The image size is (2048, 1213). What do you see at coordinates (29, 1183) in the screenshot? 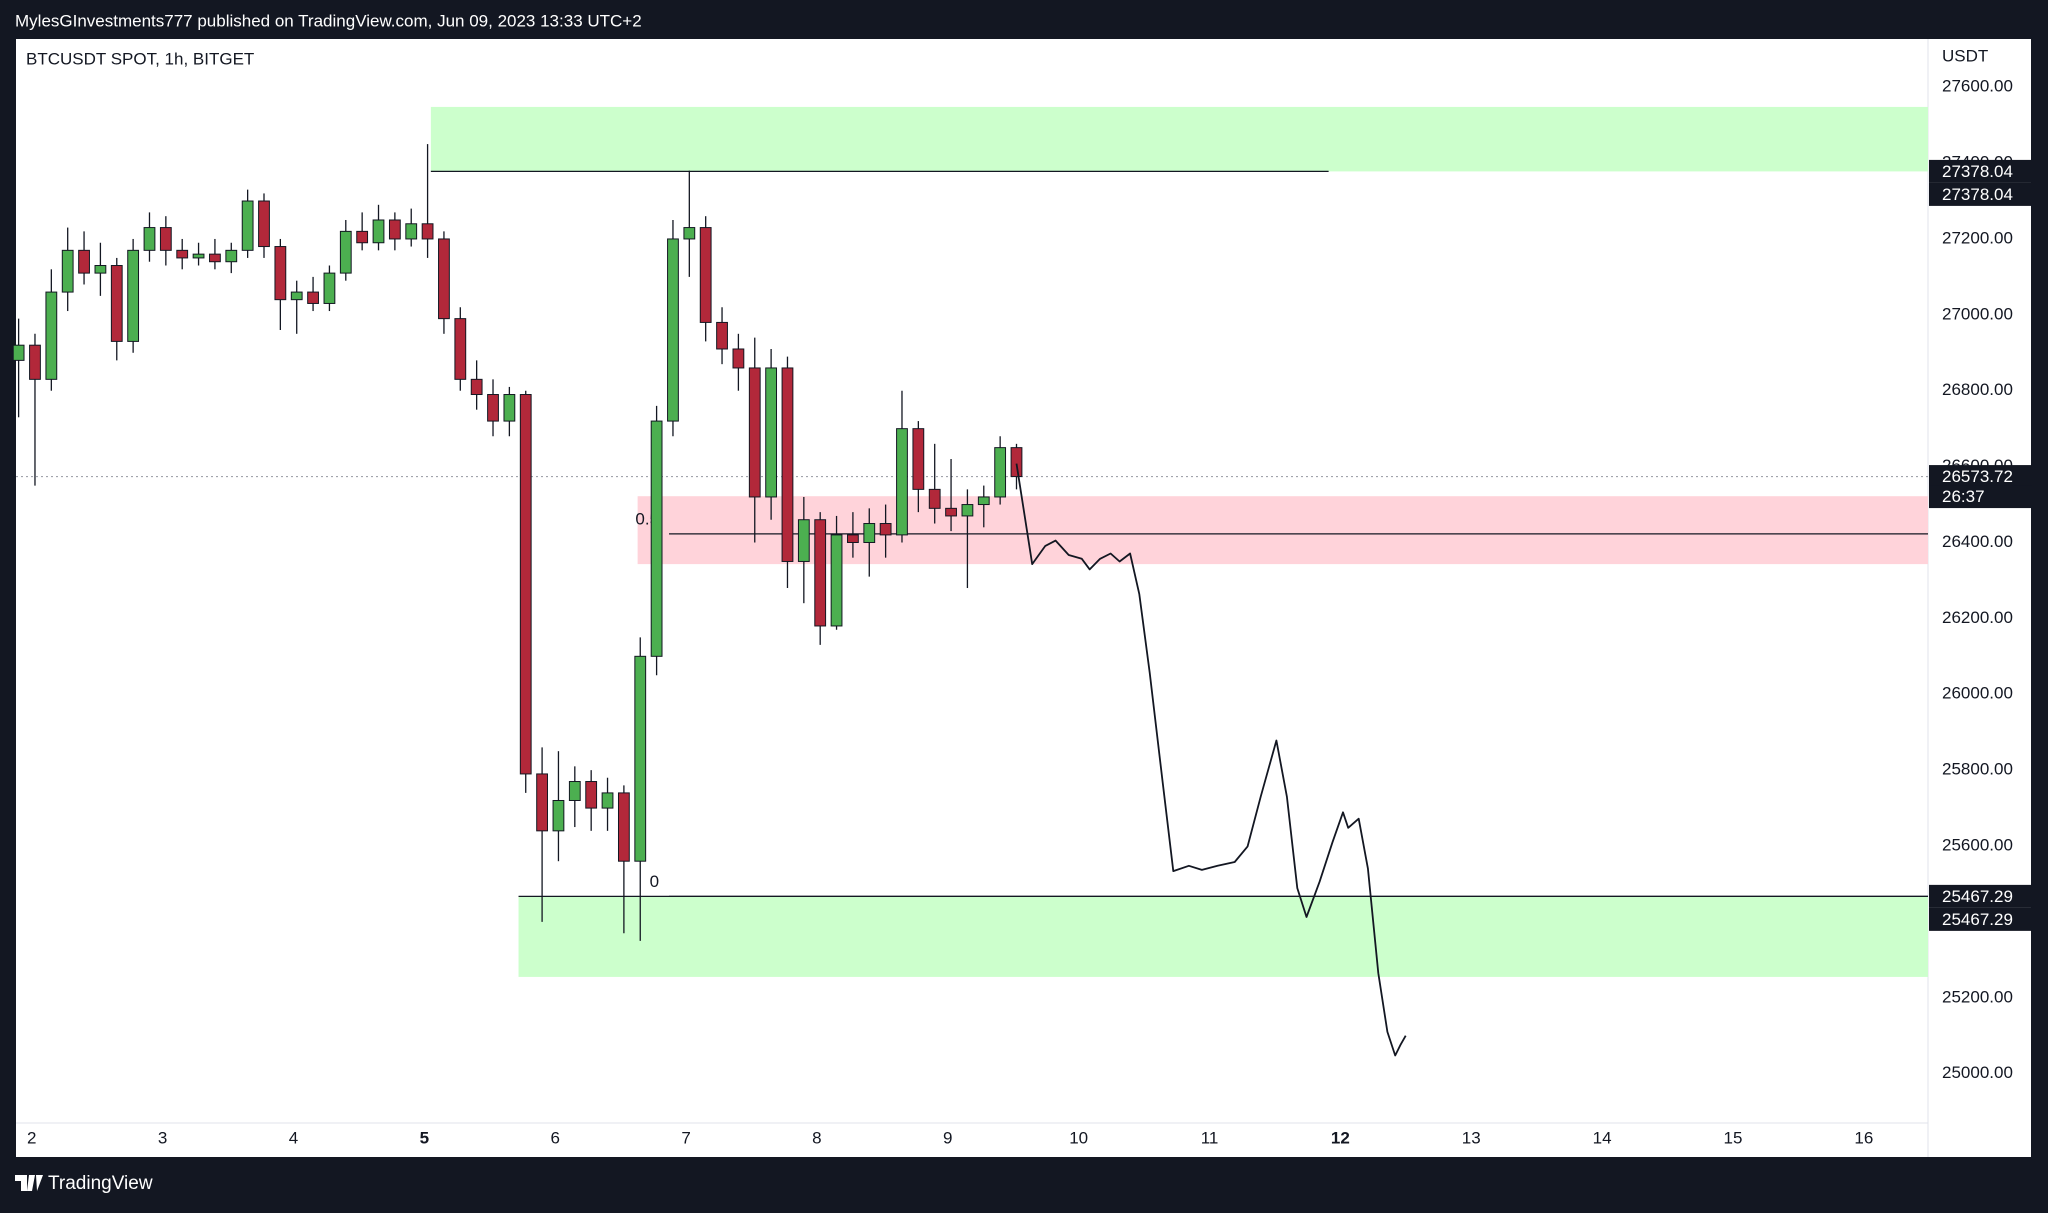
I see `logo-mark` at bounding box center [29, 1183].